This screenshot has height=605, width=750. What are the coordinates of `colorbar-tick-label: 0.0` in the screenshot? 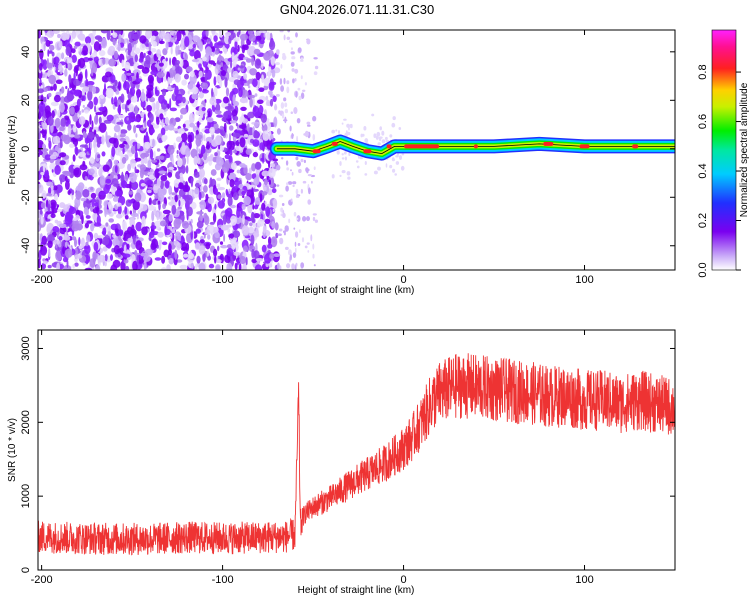 It's located at (703, 269).